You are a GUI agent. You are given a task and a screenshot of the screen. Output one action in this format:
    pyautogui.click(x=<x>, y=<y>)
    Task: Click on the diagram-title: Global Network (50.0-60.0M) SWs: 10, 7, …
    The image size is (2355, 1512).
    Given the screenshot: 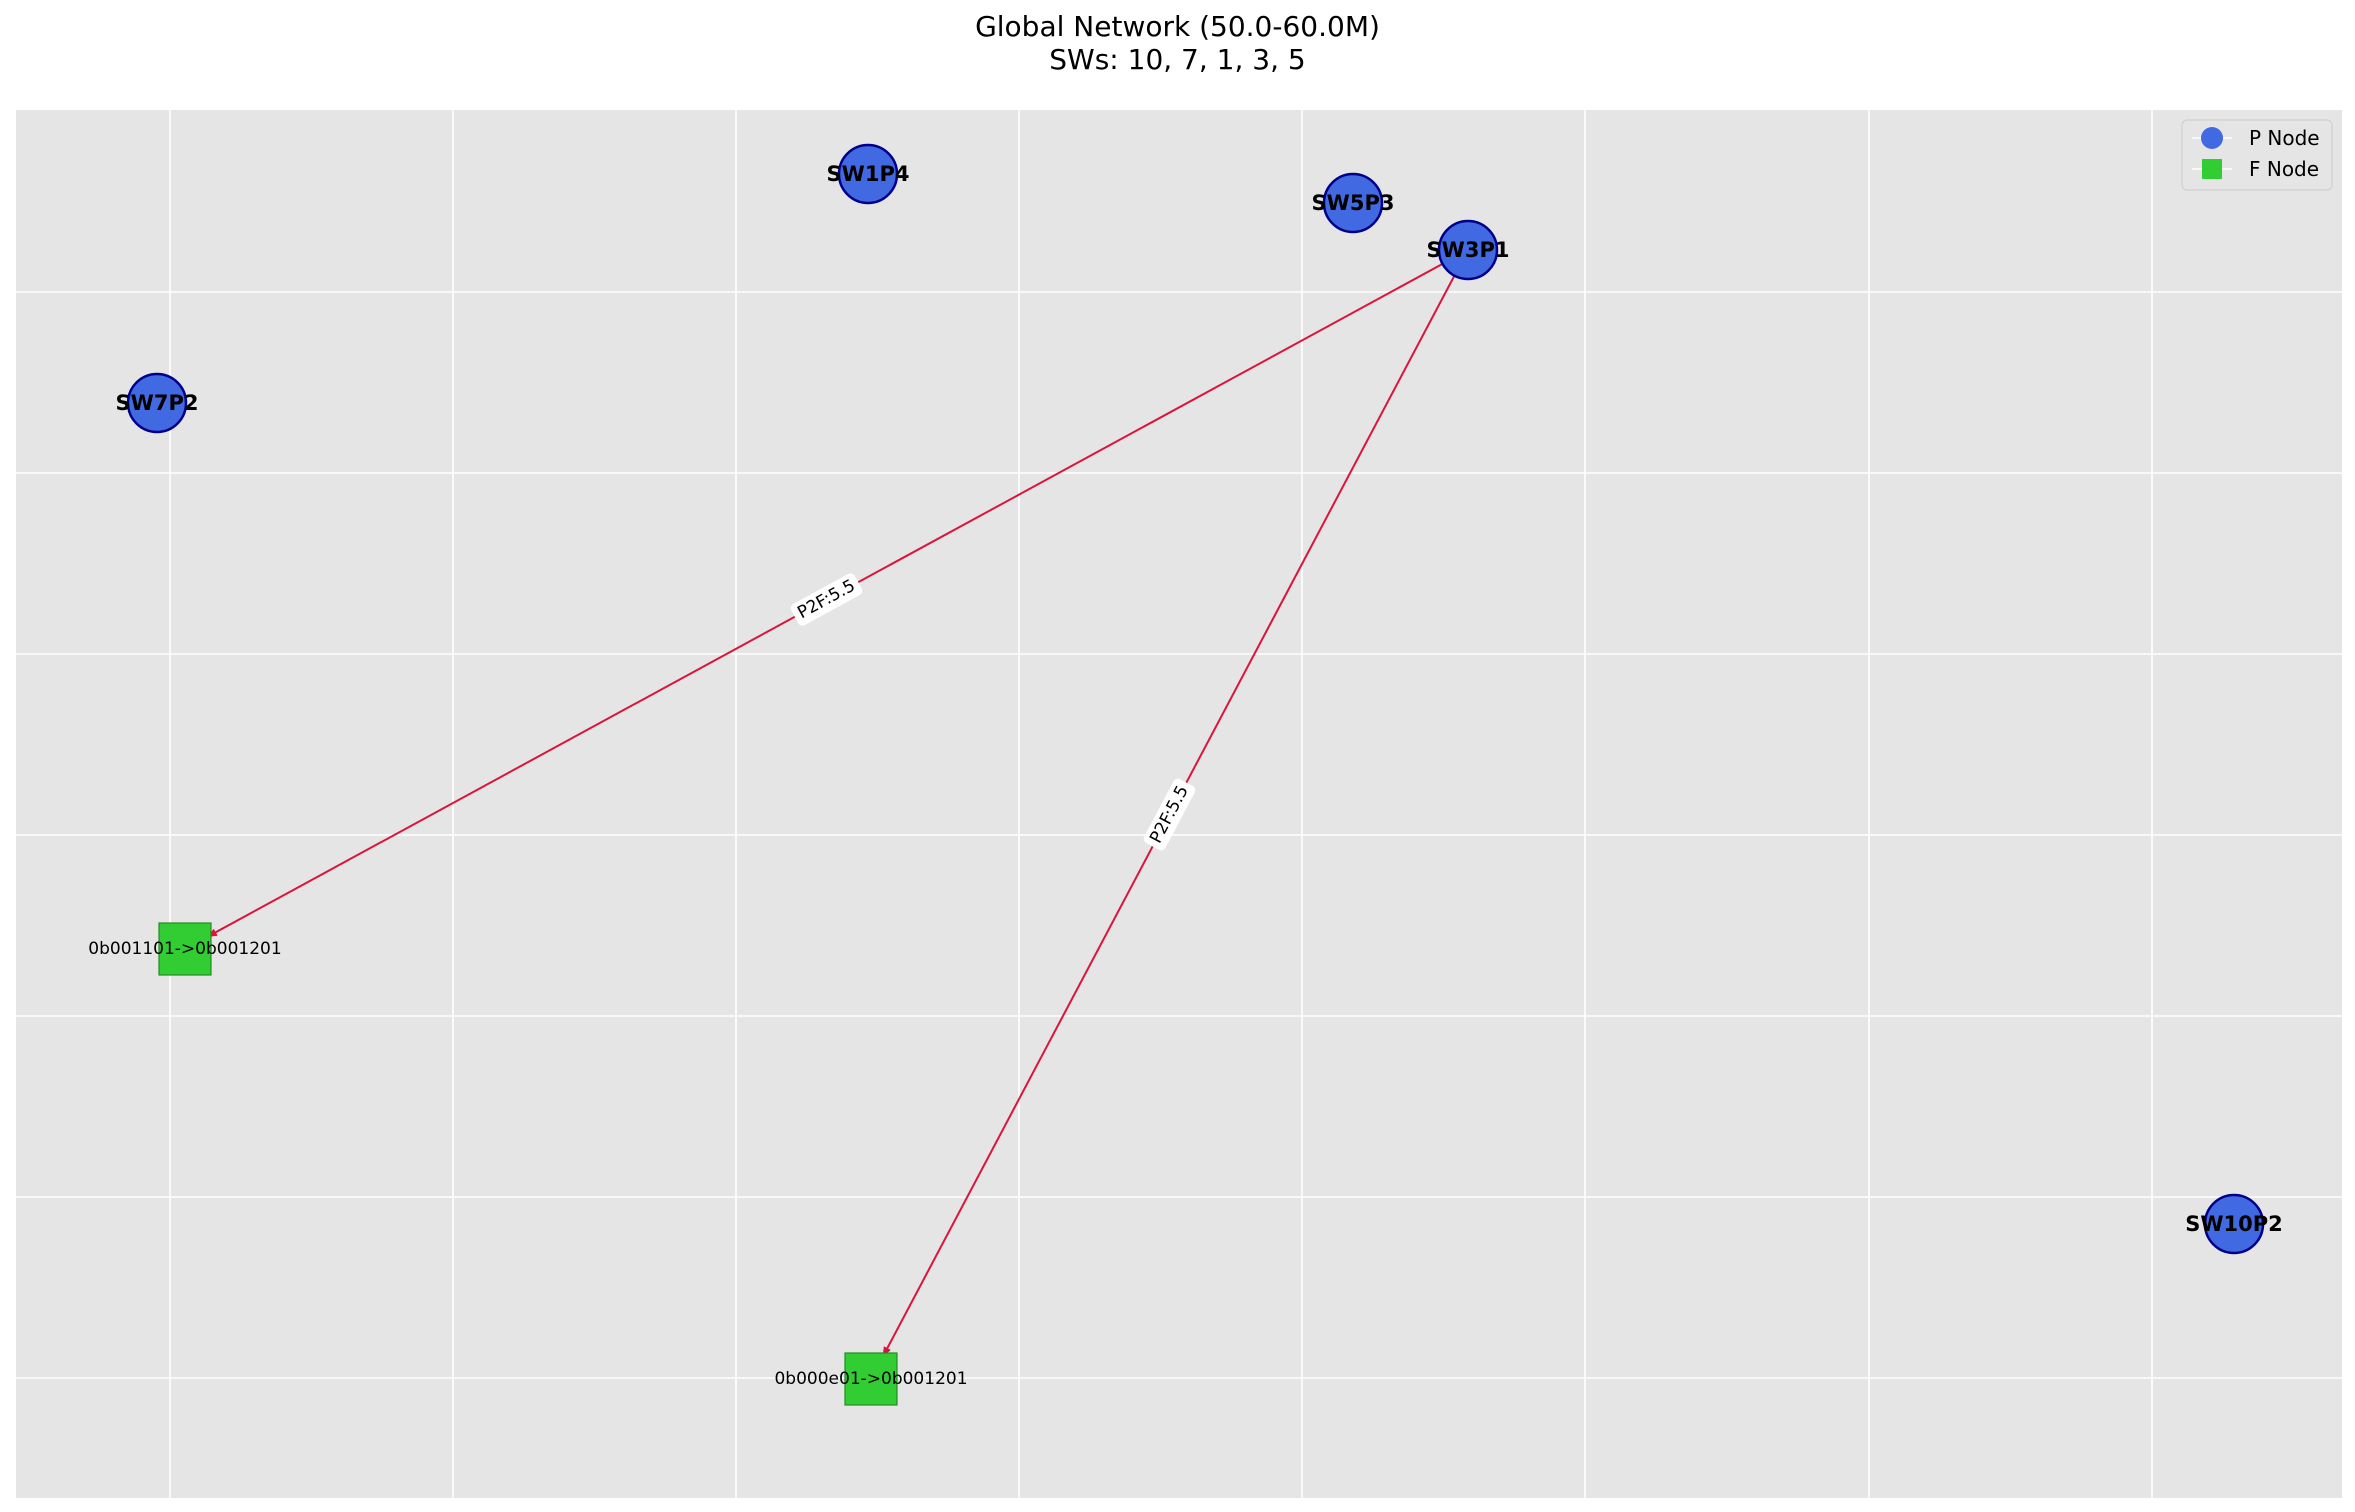 What is the action you would take?
    pyautogui.click(x=1177, y=43)
    